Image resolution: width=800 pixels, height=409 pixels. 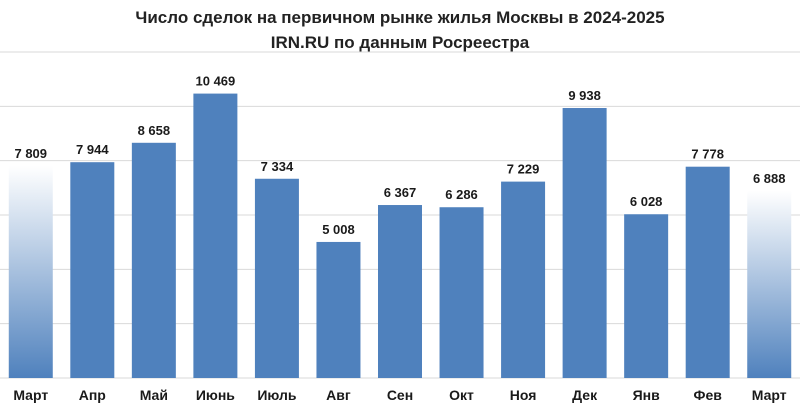 I want to click on x-tick-label: Июнь, so click(x=215, y=395).